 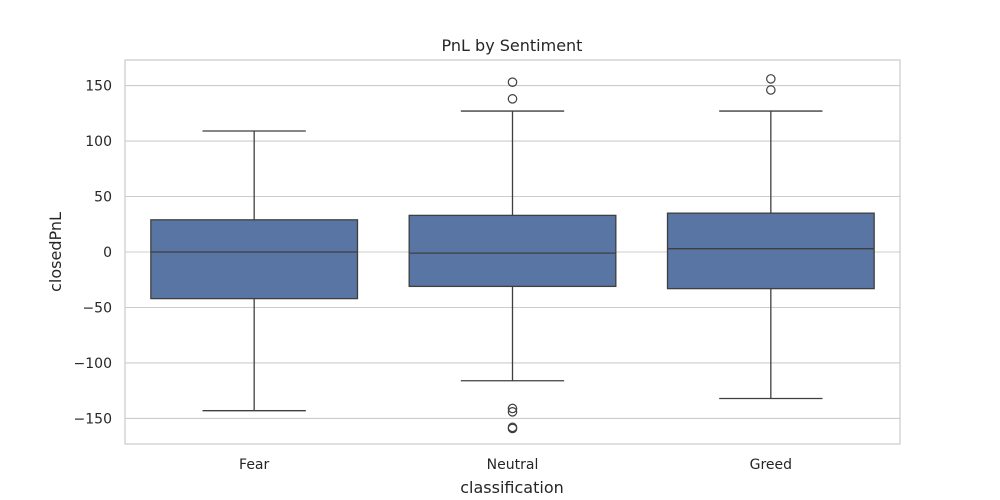 What do you see at coordinates (97, 308) in the screenshot?
I see `y-tick-label: −50` at bounding box center [97, 308].